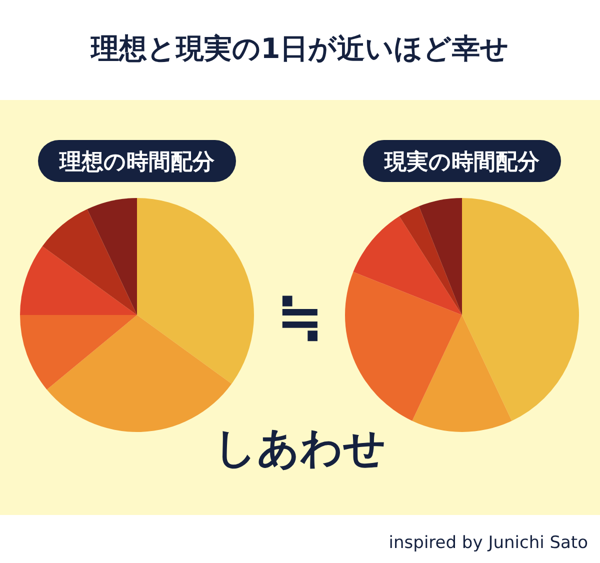 The image size is (600, 563). What do you see at coordinates (488, 543) in the screenshot?
I see `text: inspired by Junichi Sato` at bounding box center [488, 543].